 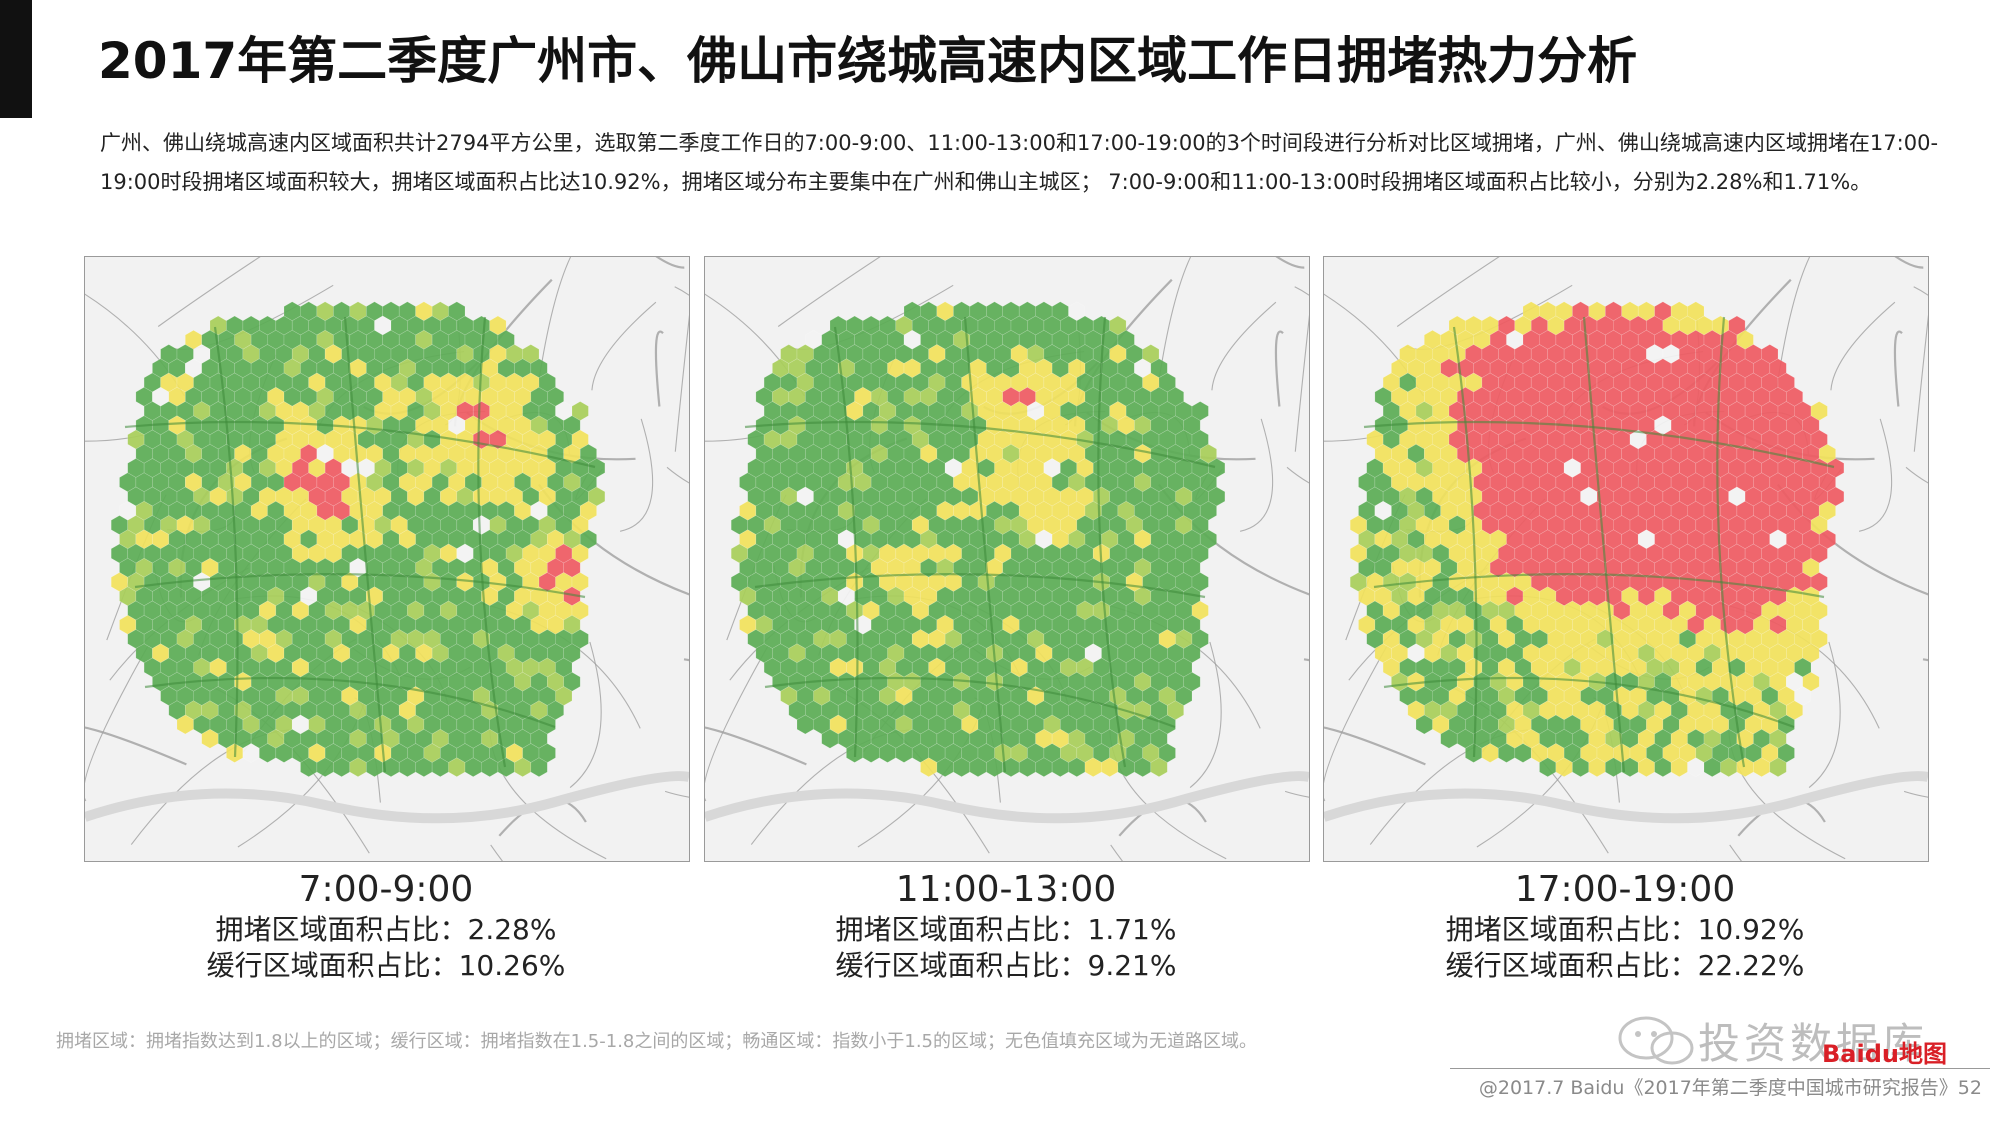 I want to click on baidu-map-logo: Baidu地图, so click(x=1884, y=1054).